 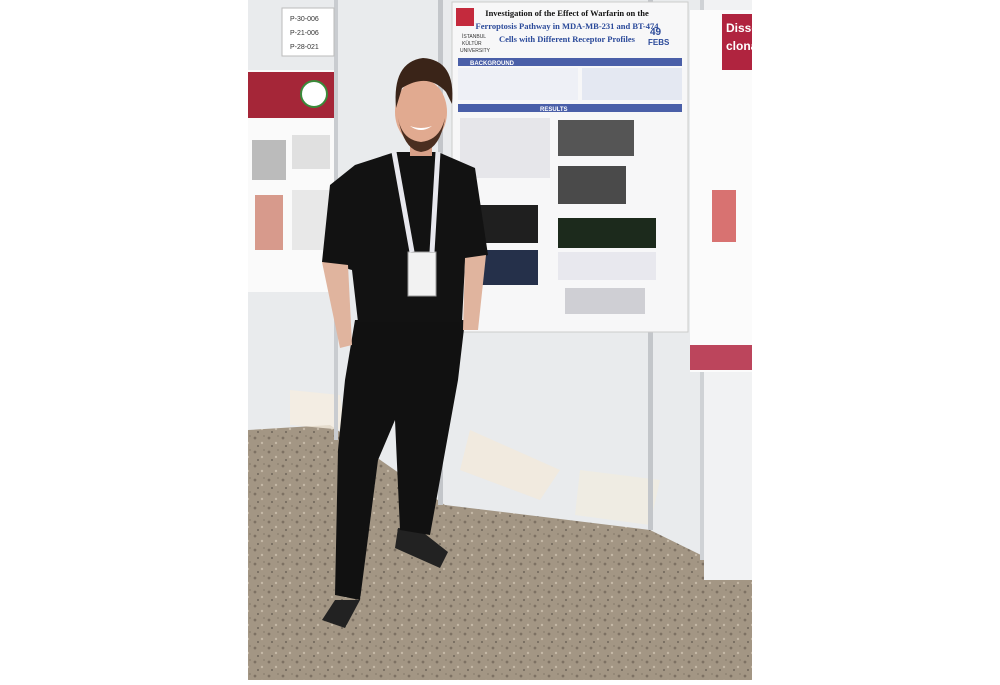 What do you see at coordinates (421, 112) in the screenshot?
I see `face` at bounding box center [421, 112].